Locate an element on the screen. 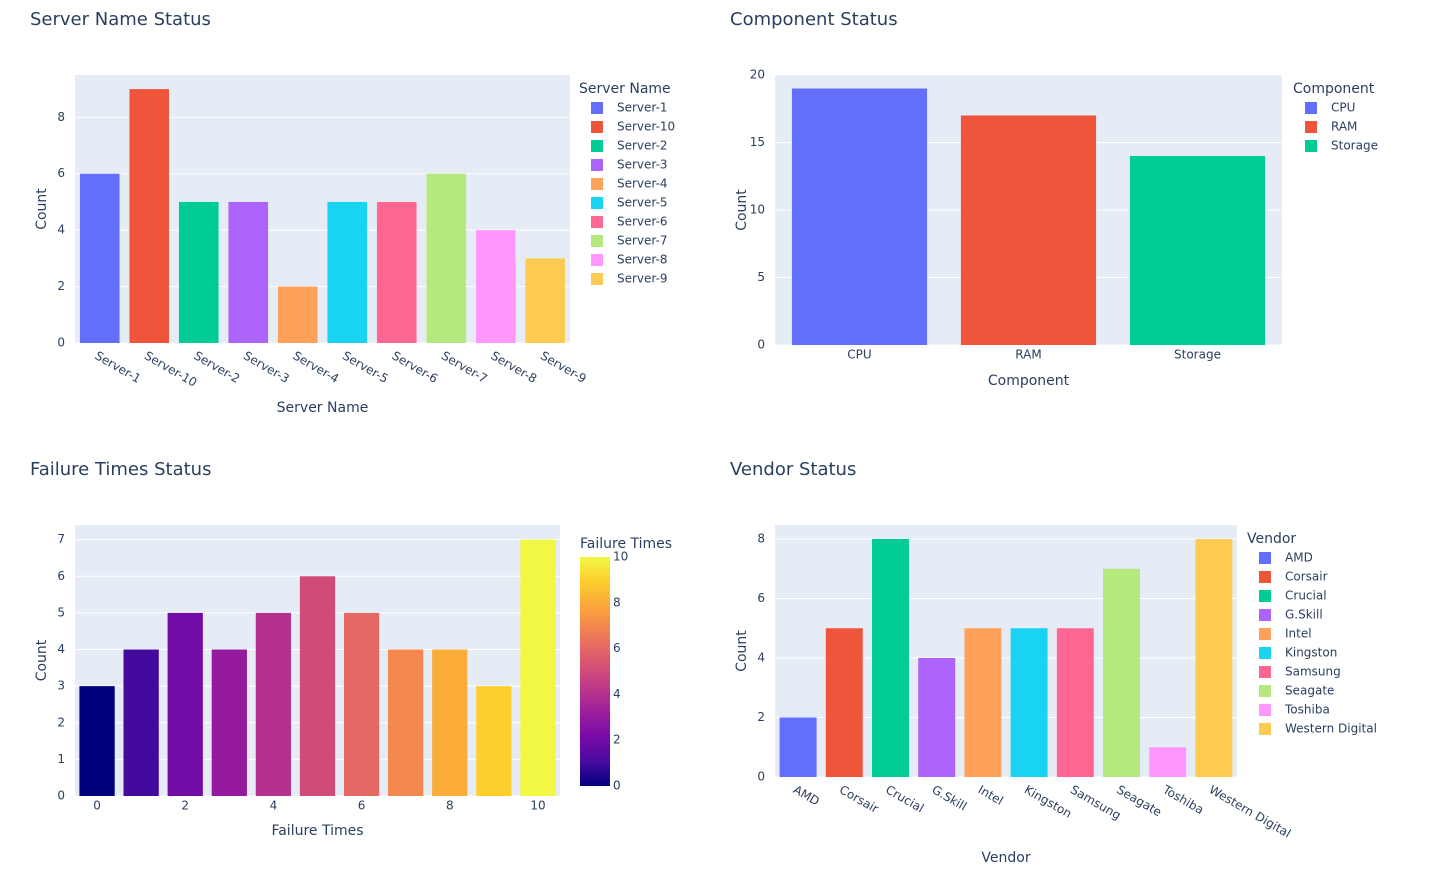 The width and height of the screenshot is (1443, 879). legend-label: Toshiba is located at coordinates (1307, 710).